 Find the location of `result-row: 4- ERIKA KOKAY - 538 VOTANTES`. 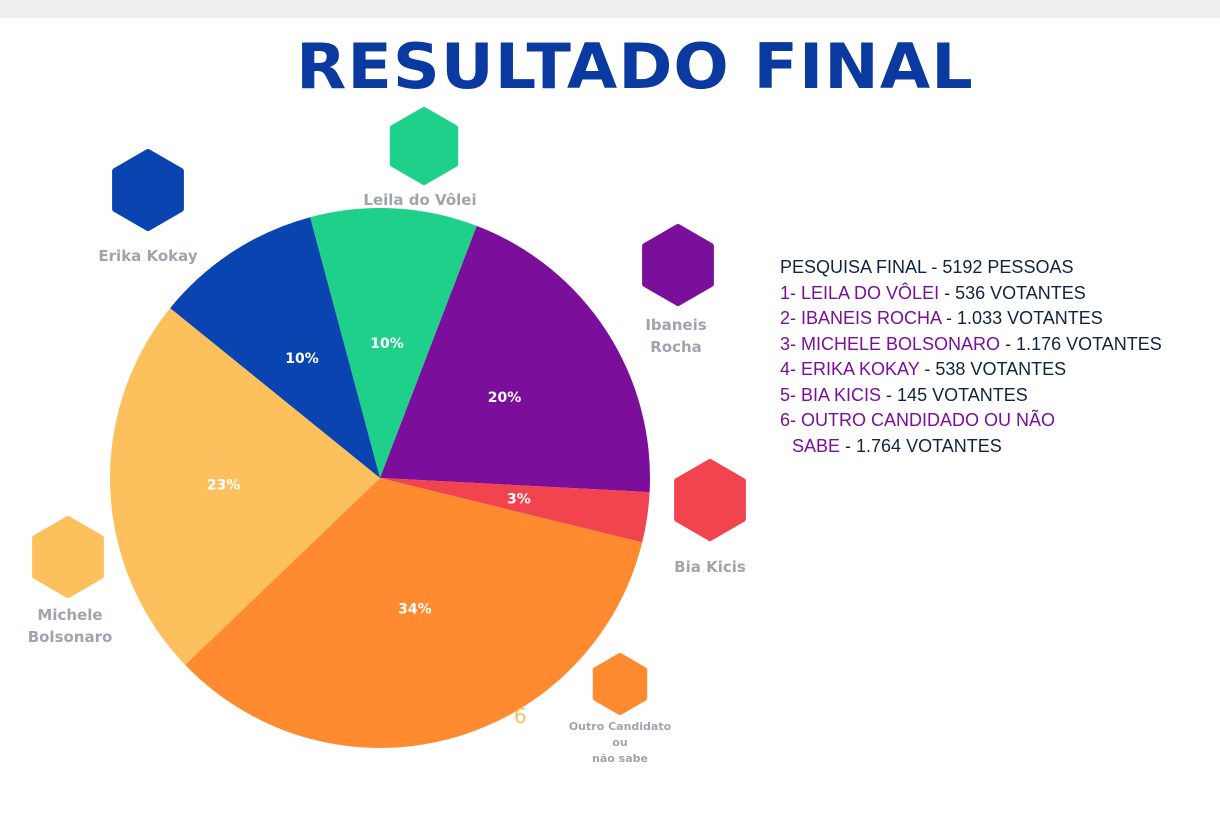

result-row: 4- ERIKA KOKAY - 538 VOTANTES is located at coordinates (1000, 370).